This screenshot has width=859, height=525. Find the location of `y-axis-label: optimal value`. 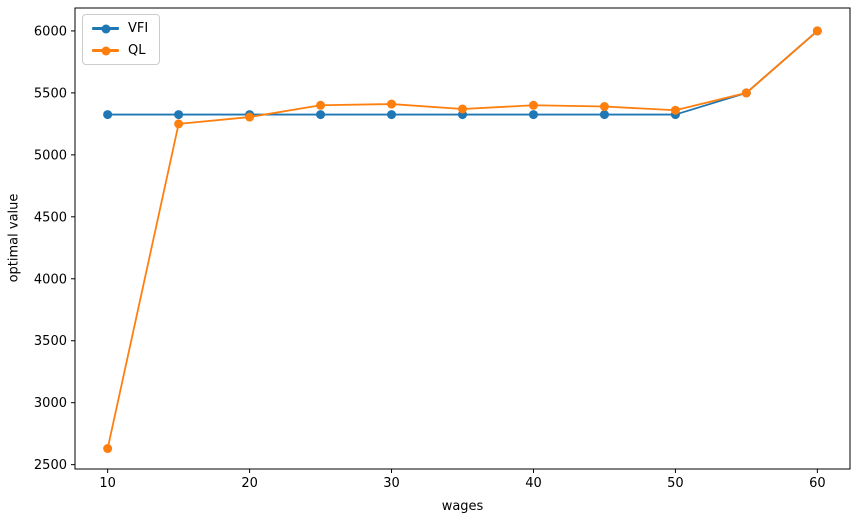

y-axis-label: optimal value is located at coordinates (14, 238).